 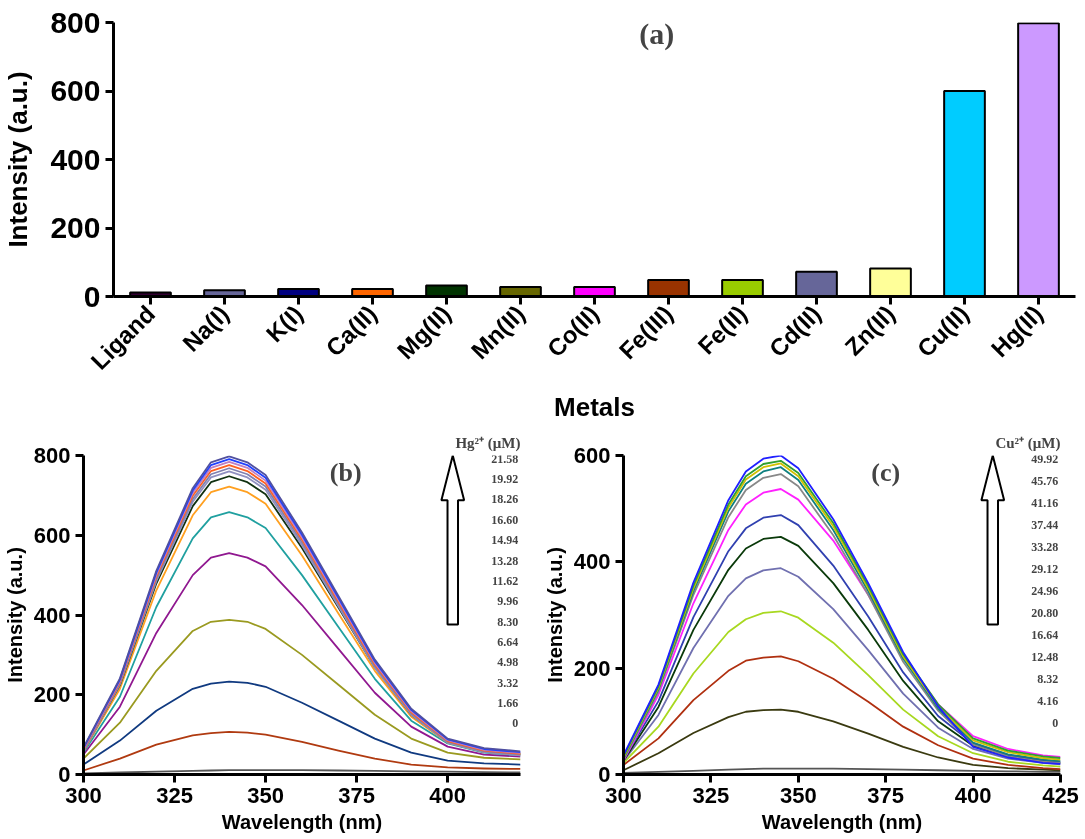 I want to click on annotation: 37.44, so click(x=1045, y=524).